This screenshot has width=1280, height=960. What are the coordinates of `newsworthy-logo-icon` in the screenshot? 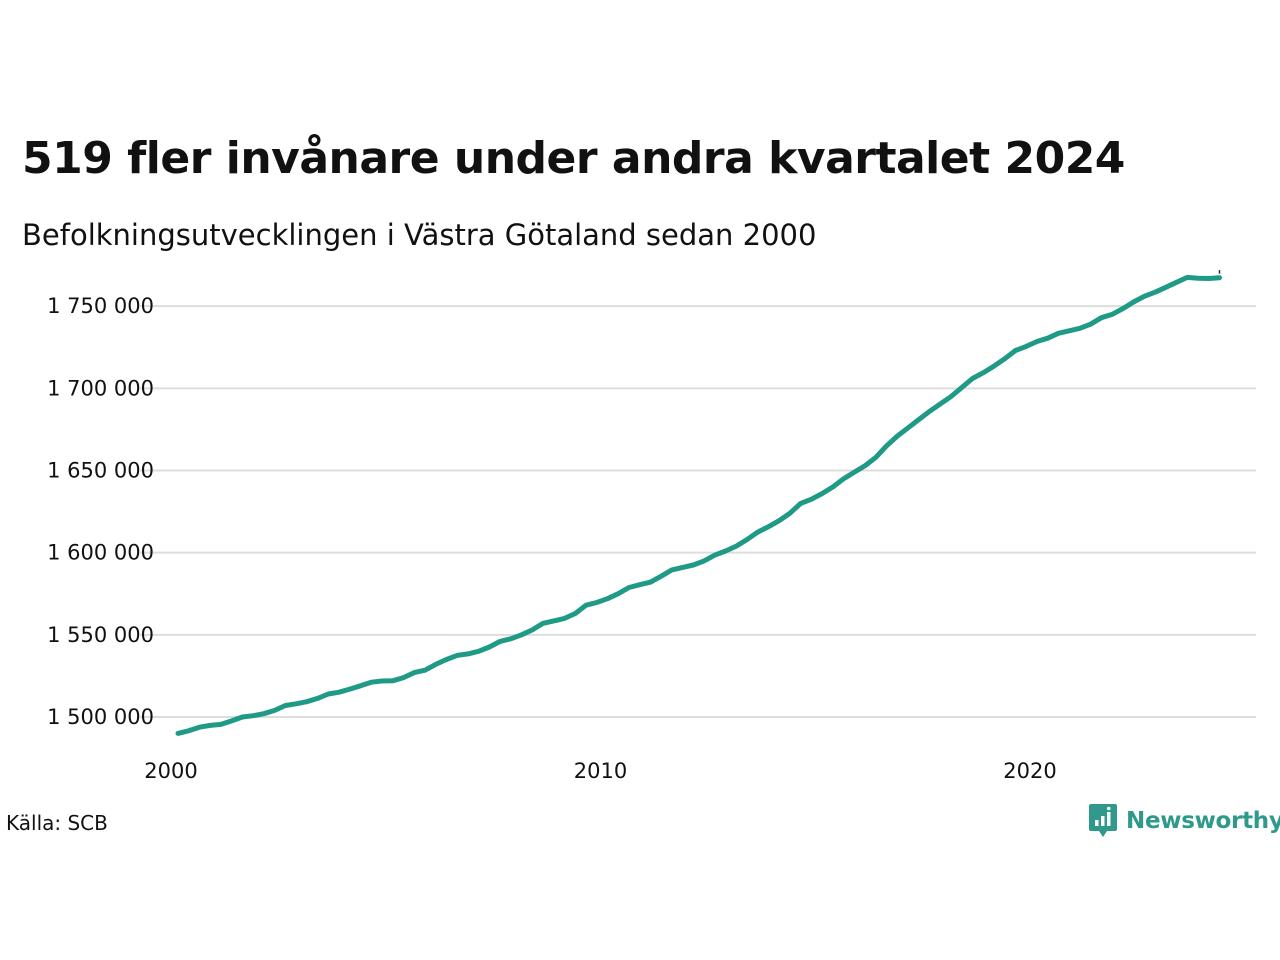 It's located at (1103, 820).